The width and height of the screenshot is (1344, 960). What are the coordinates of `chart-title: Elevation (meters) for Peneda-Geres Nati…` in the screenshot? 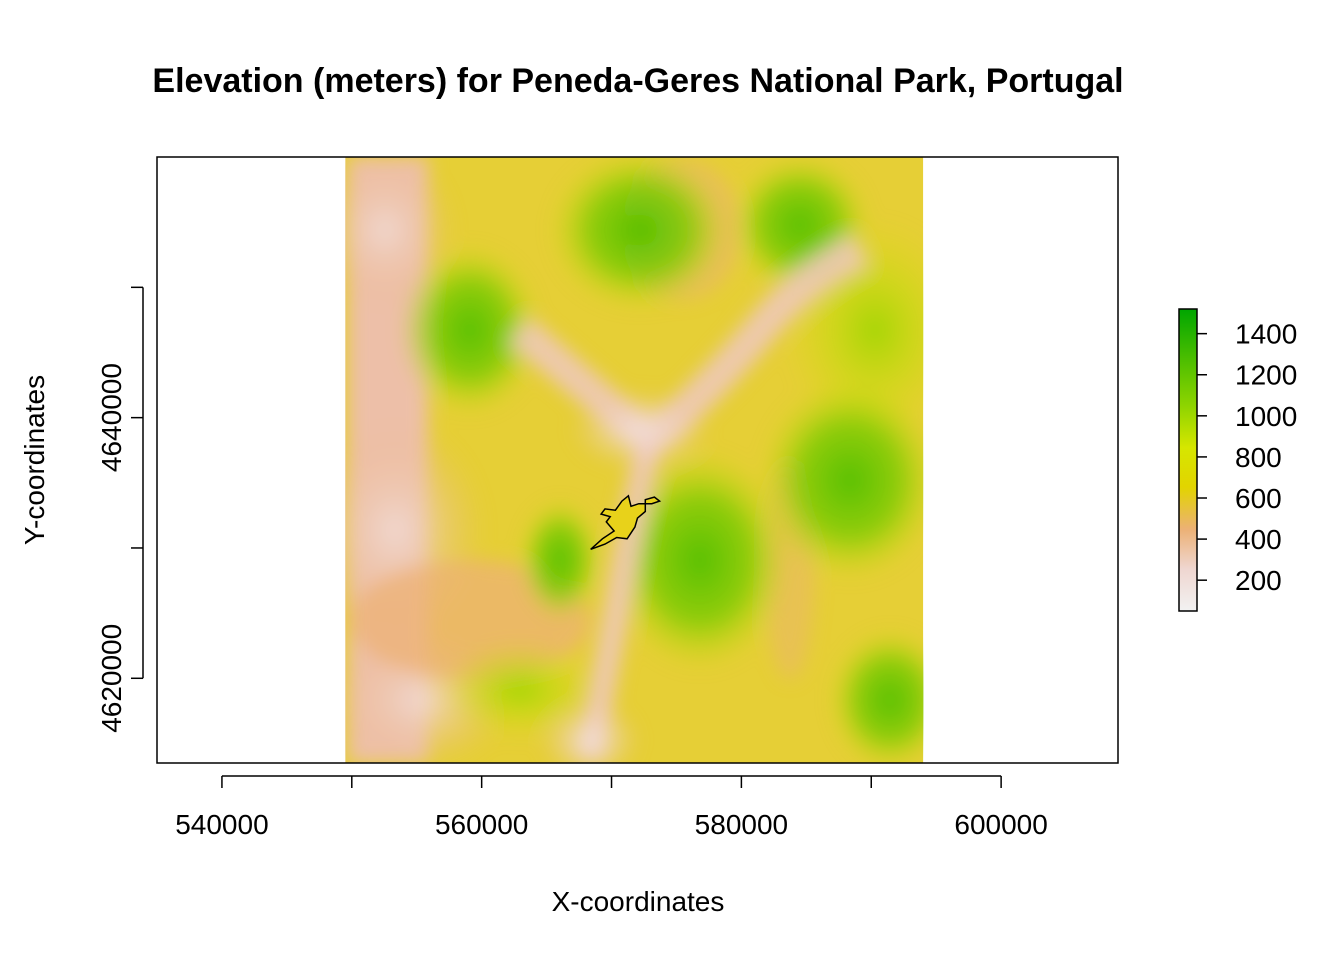 It's located at (637, 81).